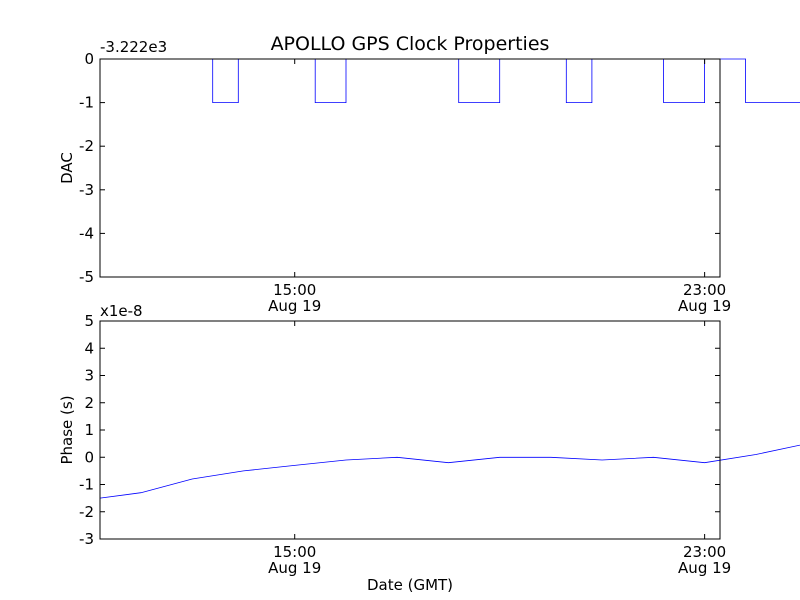 The height and width of the screenshot is (600, 800). I want to click on phase-x-tick-time: 15:00, so click(294, 552).